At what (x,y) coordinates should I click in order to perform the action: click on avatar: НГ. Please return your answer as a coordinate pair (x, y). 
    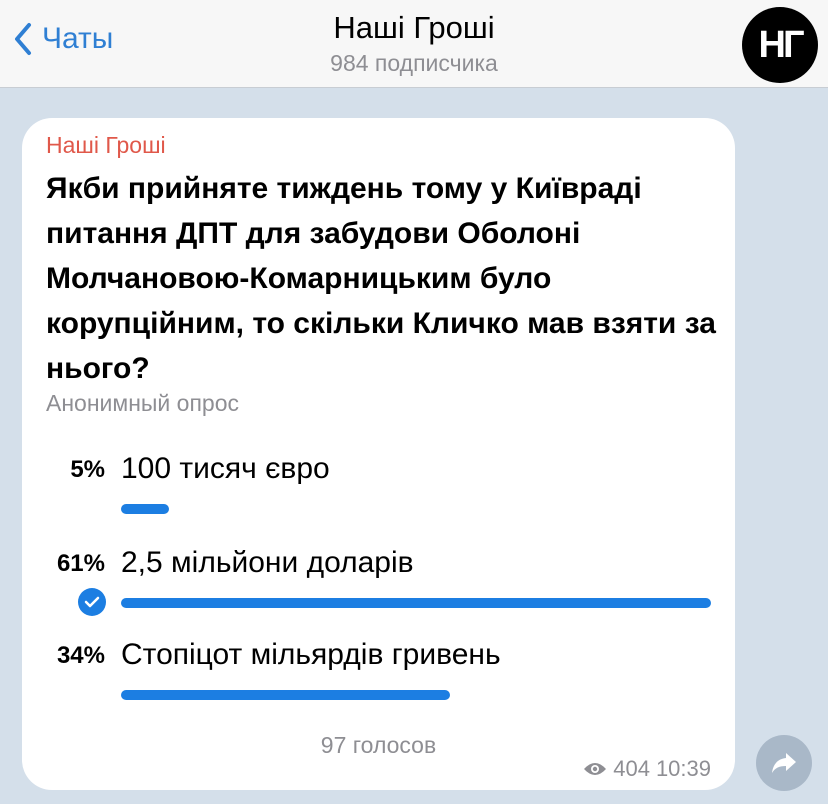
    Looking at the image, I should click on (780, 45).